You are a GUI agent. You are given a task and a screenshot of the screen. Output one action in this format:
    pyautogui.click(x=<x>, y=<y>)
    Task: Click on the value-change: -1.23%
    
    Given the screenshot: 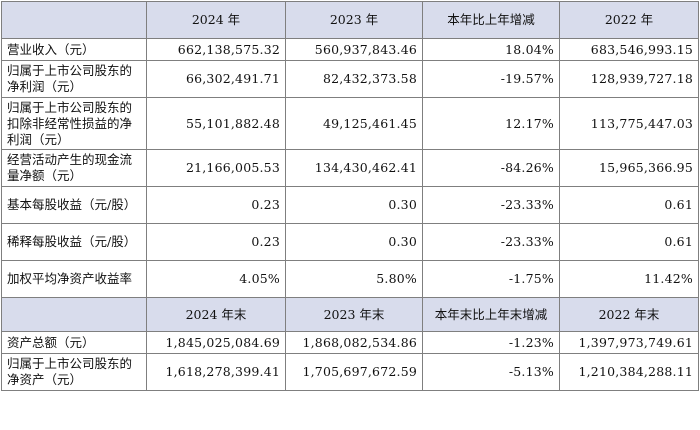 What is the action you would take?
    pyautogui.click(x=491, y=342)
    